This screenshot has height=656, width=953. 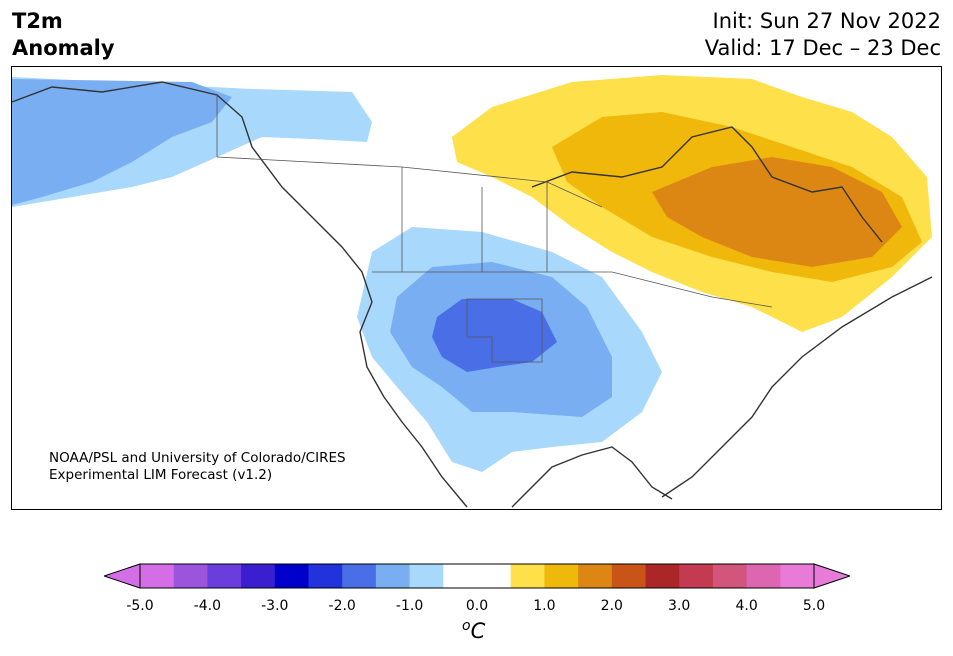 I want to click on colorbar-ticks: -5.0 -4.0 -3.0 -2.0 -1.0 0.0 1.0 2.0 3.0 4.0 5.0, so click(x=476, y=608).